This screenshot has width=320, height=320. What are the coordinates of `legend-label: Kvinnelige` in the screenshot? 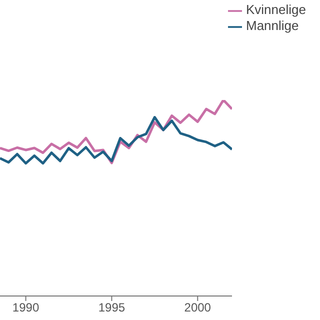 It's located at (276, 9).